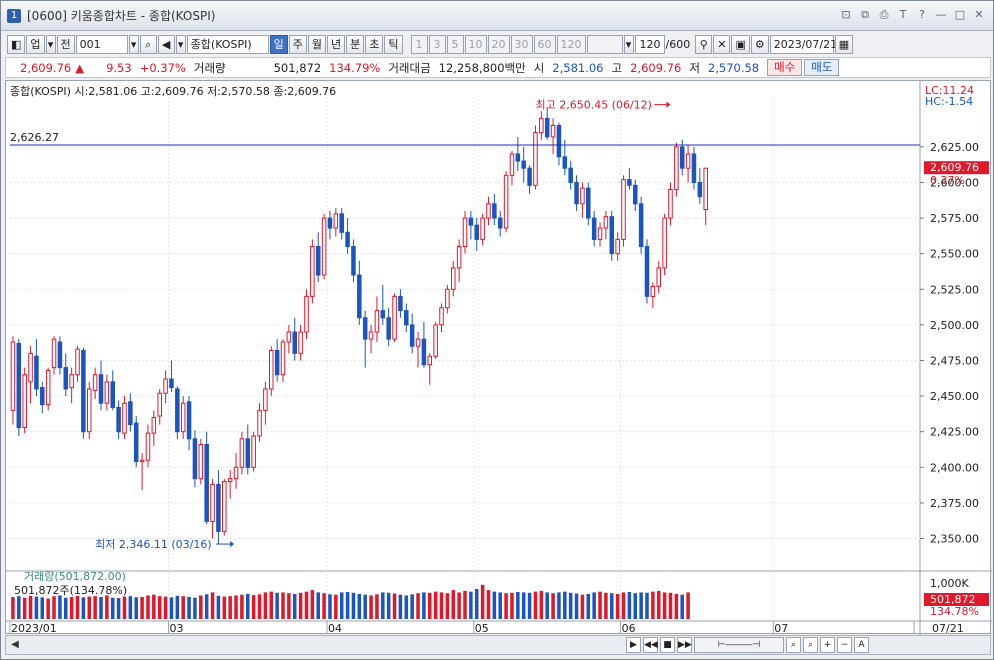 Image resolution: width=994 pixels, height=660 pixels. Describe the element at coordinates (844, 645) in the screenshot. I see `minus-icon: −` at that location.